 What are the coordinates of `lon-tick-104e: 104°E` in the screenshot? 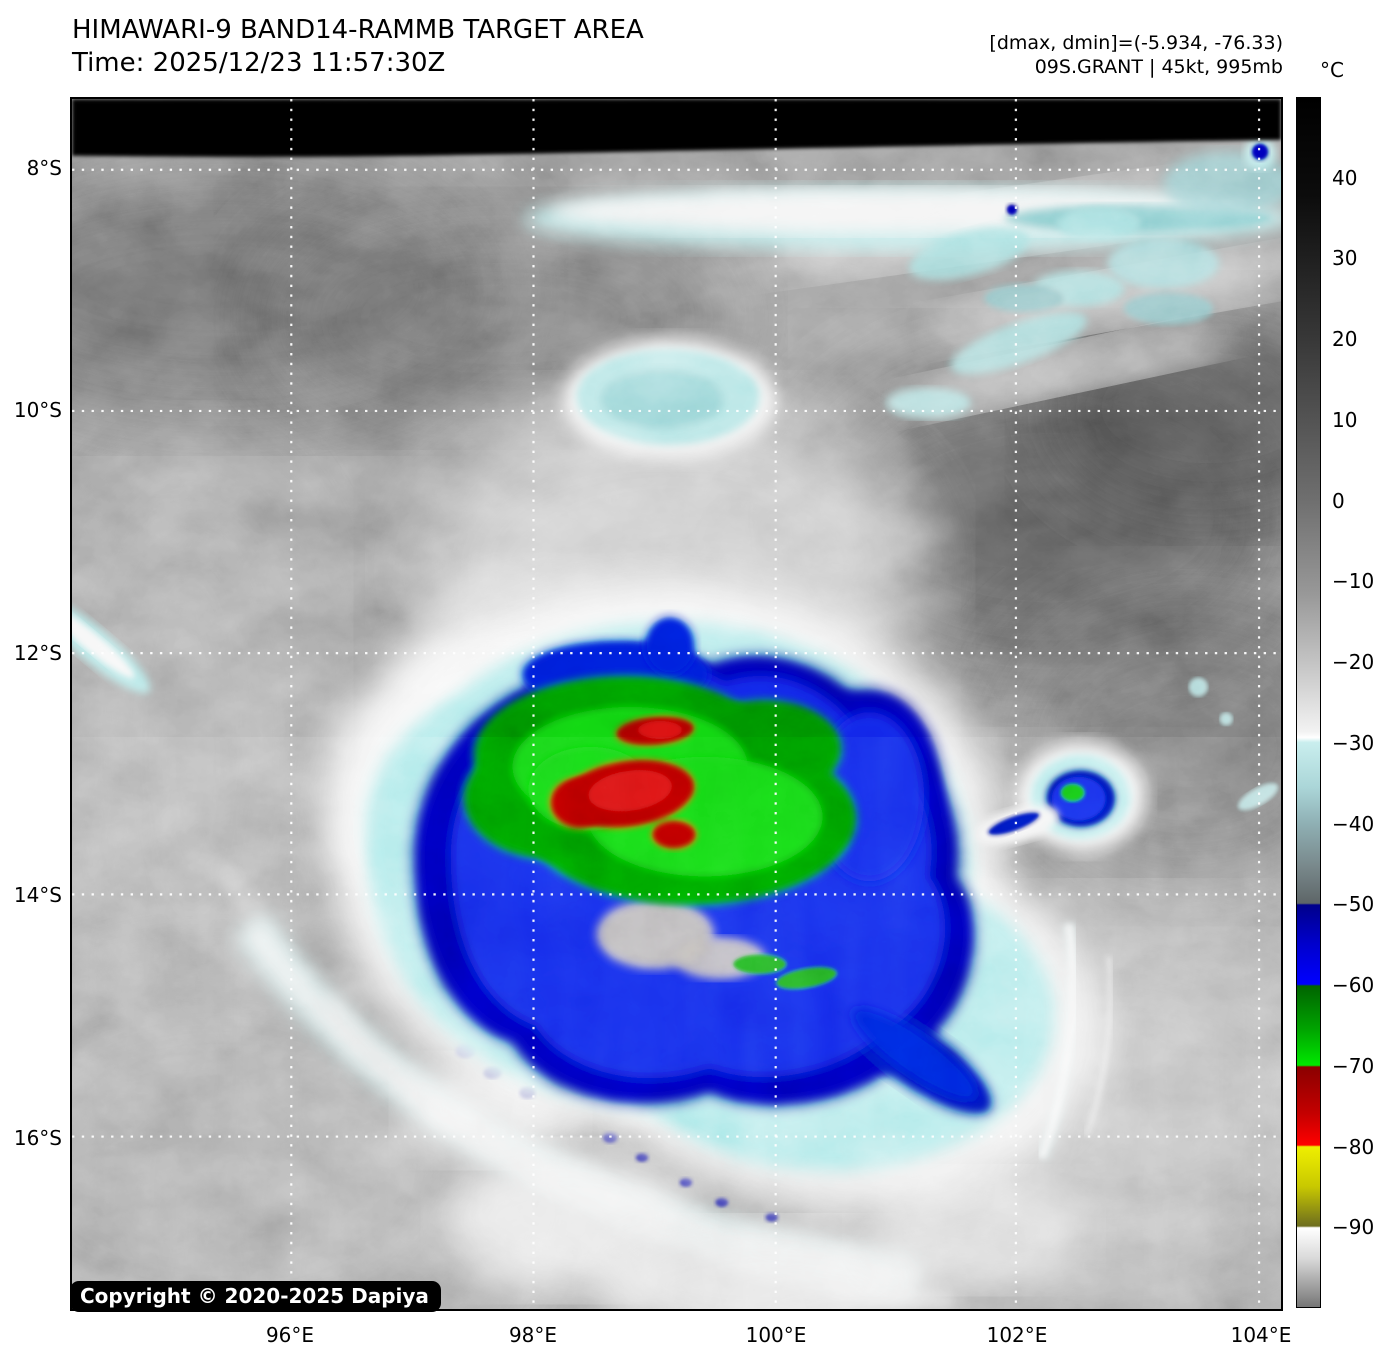 It's located at (1261, 1335).